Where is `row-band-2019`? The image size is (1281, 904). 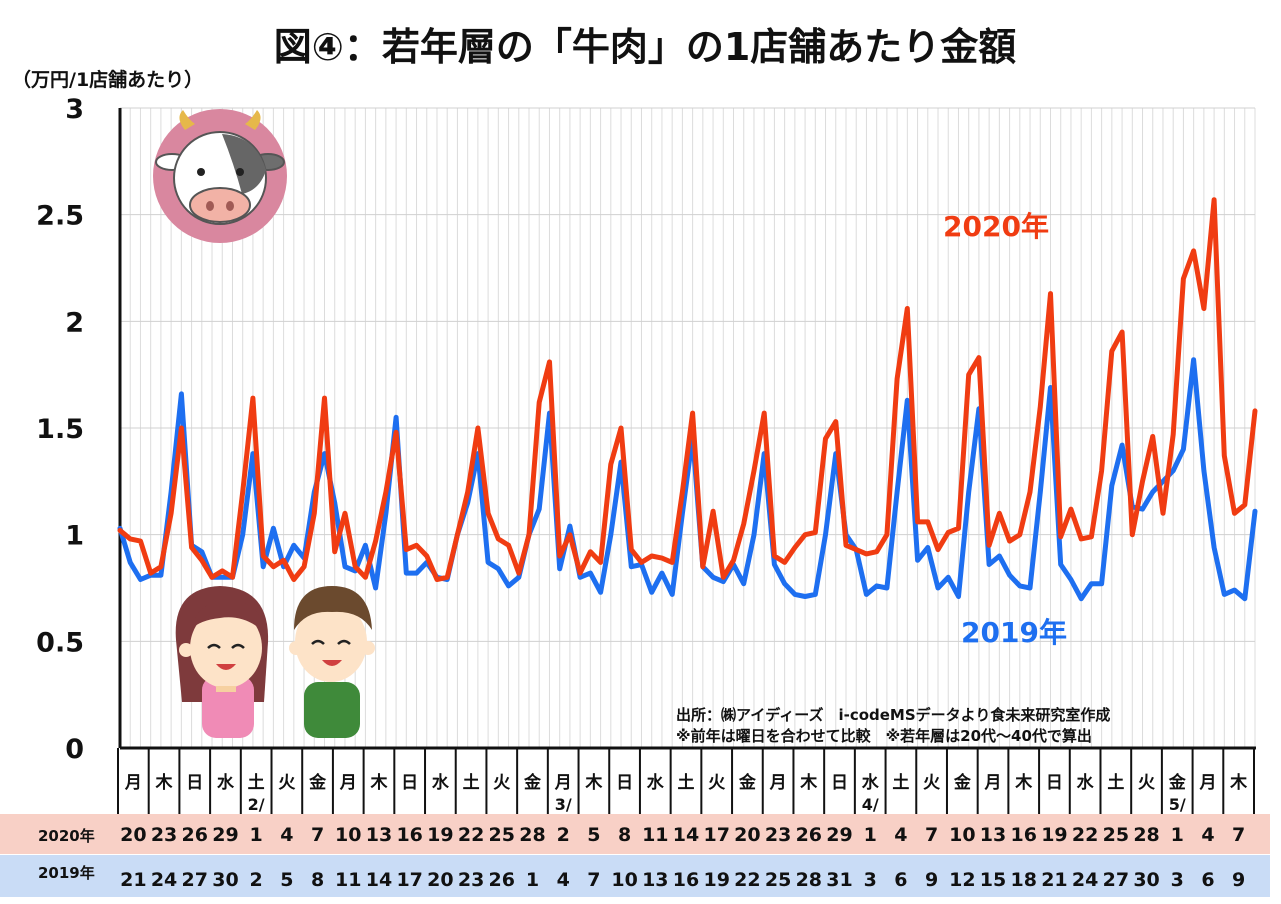 row-band-2019 is located at coordinates (635, 876).